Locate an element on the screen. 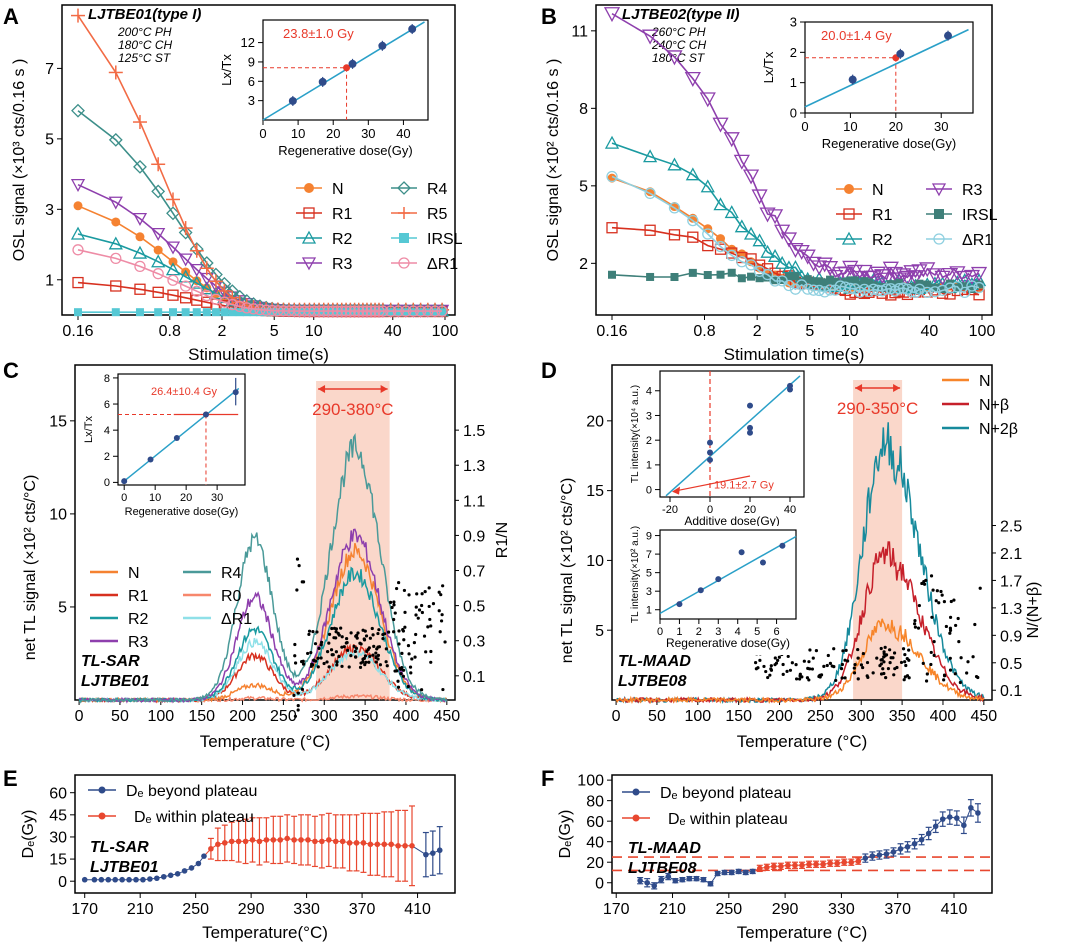  inset-annotation-D: 19.1±2.7 Gy is located at coordinates (744, 485).